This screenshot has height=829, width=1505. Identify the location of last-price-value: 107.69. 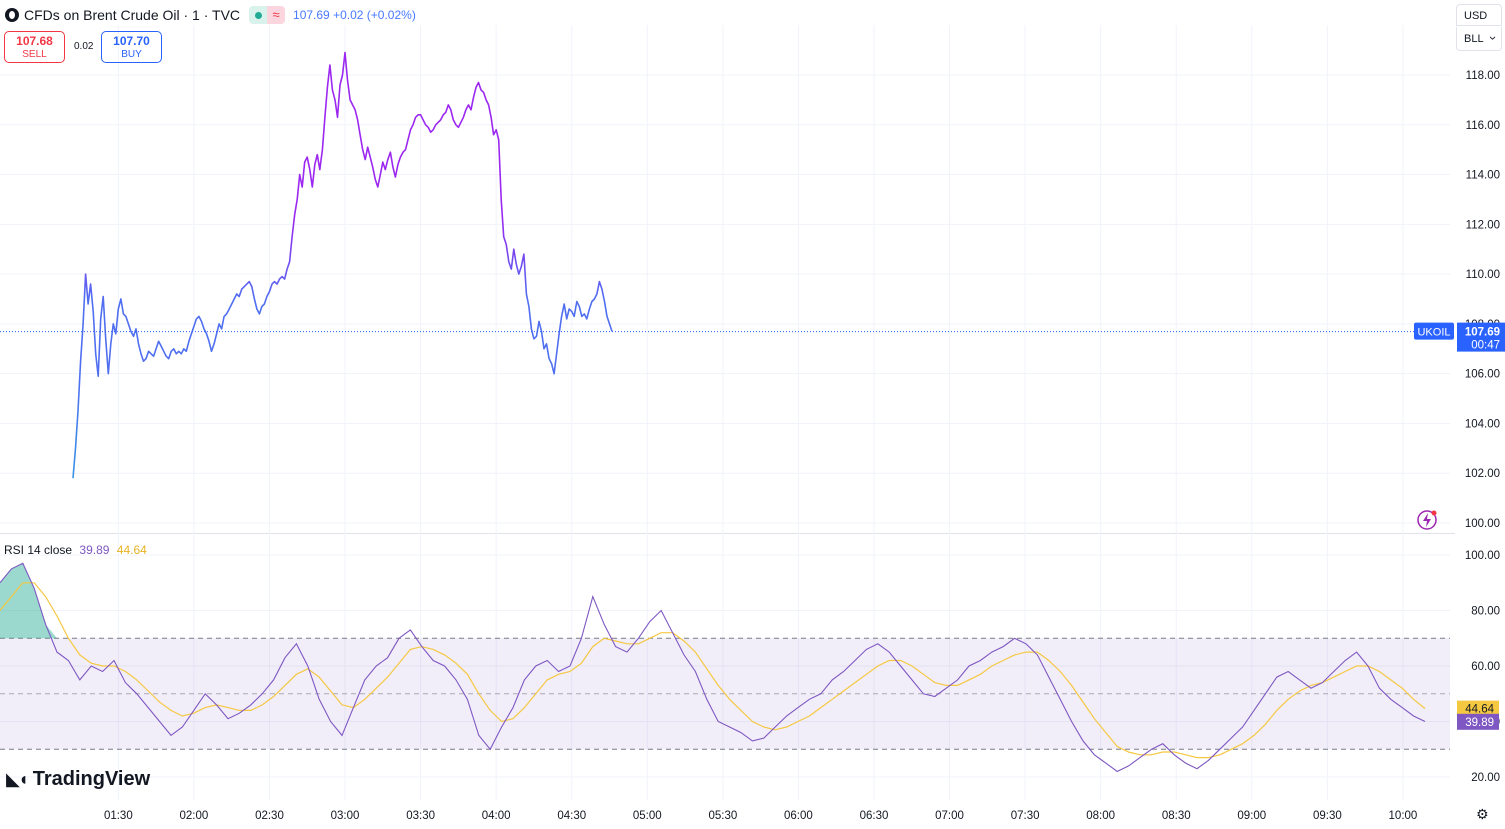
(1482, 333).